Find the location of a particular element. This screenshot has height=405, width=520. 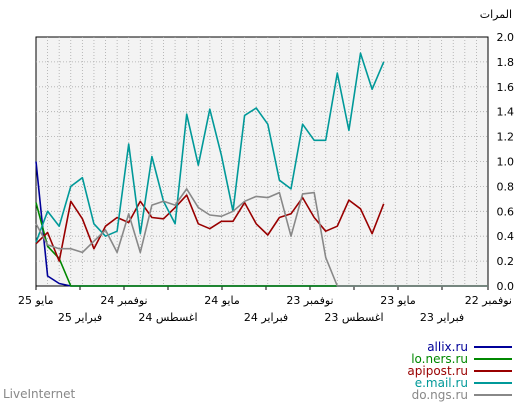

legend-label: allix.ru is located at coordinates (447, 347).